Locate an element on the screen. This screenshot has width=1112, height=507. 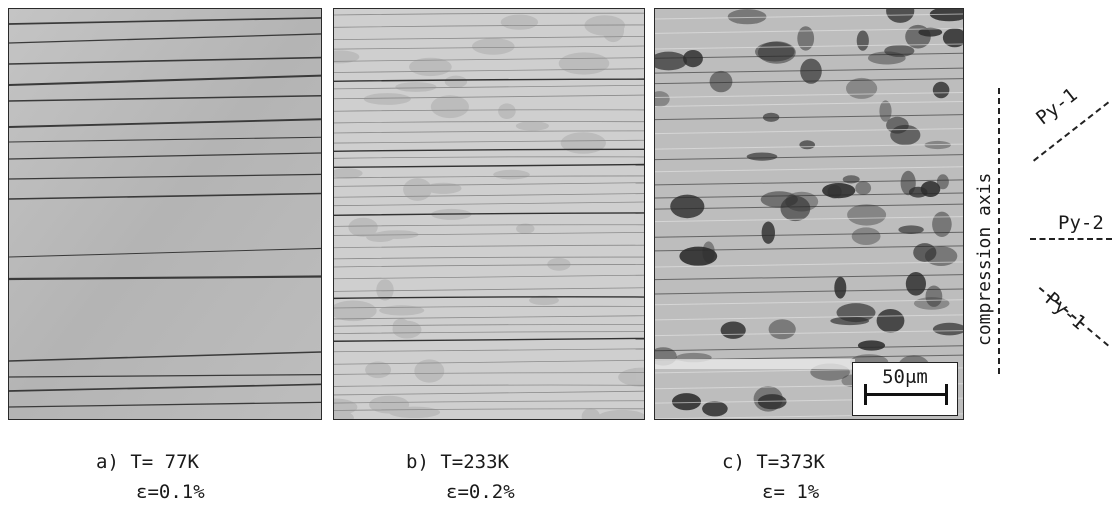
scale-bar-label: 50μm is located at coordinates (905, 377).